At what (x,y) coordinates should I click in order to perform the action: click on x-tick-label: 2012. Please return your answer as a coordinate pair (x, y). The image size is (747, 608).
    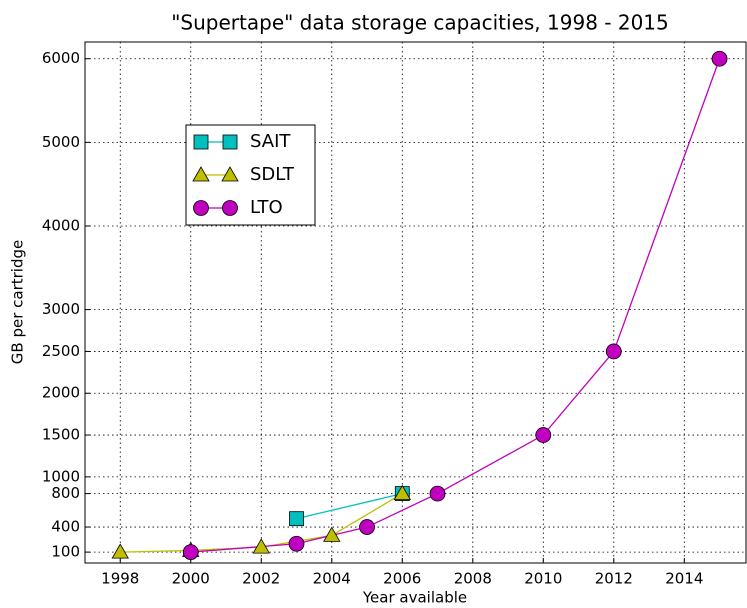
    Looking at the image, I should click on (614, 579).